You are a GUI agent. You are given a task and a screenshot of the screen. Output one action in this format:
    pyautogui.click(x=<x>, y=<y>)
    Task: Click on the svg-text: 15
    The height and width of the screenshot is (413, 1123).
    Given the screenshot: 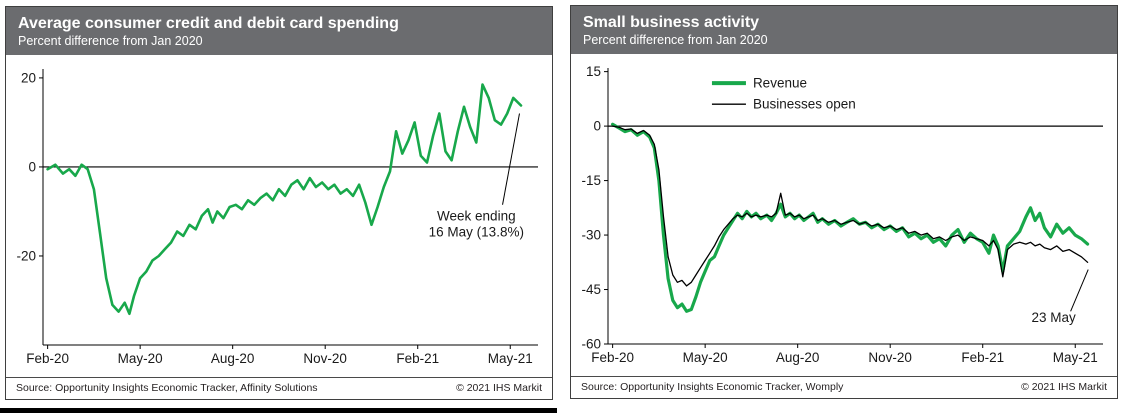 What is the action you would take?
    pyautogui.click(x=593, y=71)
    